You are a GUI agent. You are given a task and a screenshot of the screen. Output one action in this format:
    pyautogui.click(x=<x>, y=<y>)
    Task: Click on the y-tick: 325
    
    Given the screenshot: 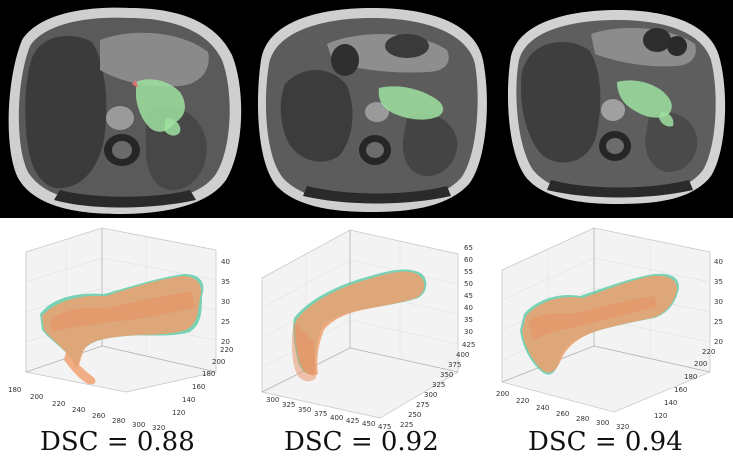 What is the action you would take?
    pyautogui.click(x=438, y=385)
    